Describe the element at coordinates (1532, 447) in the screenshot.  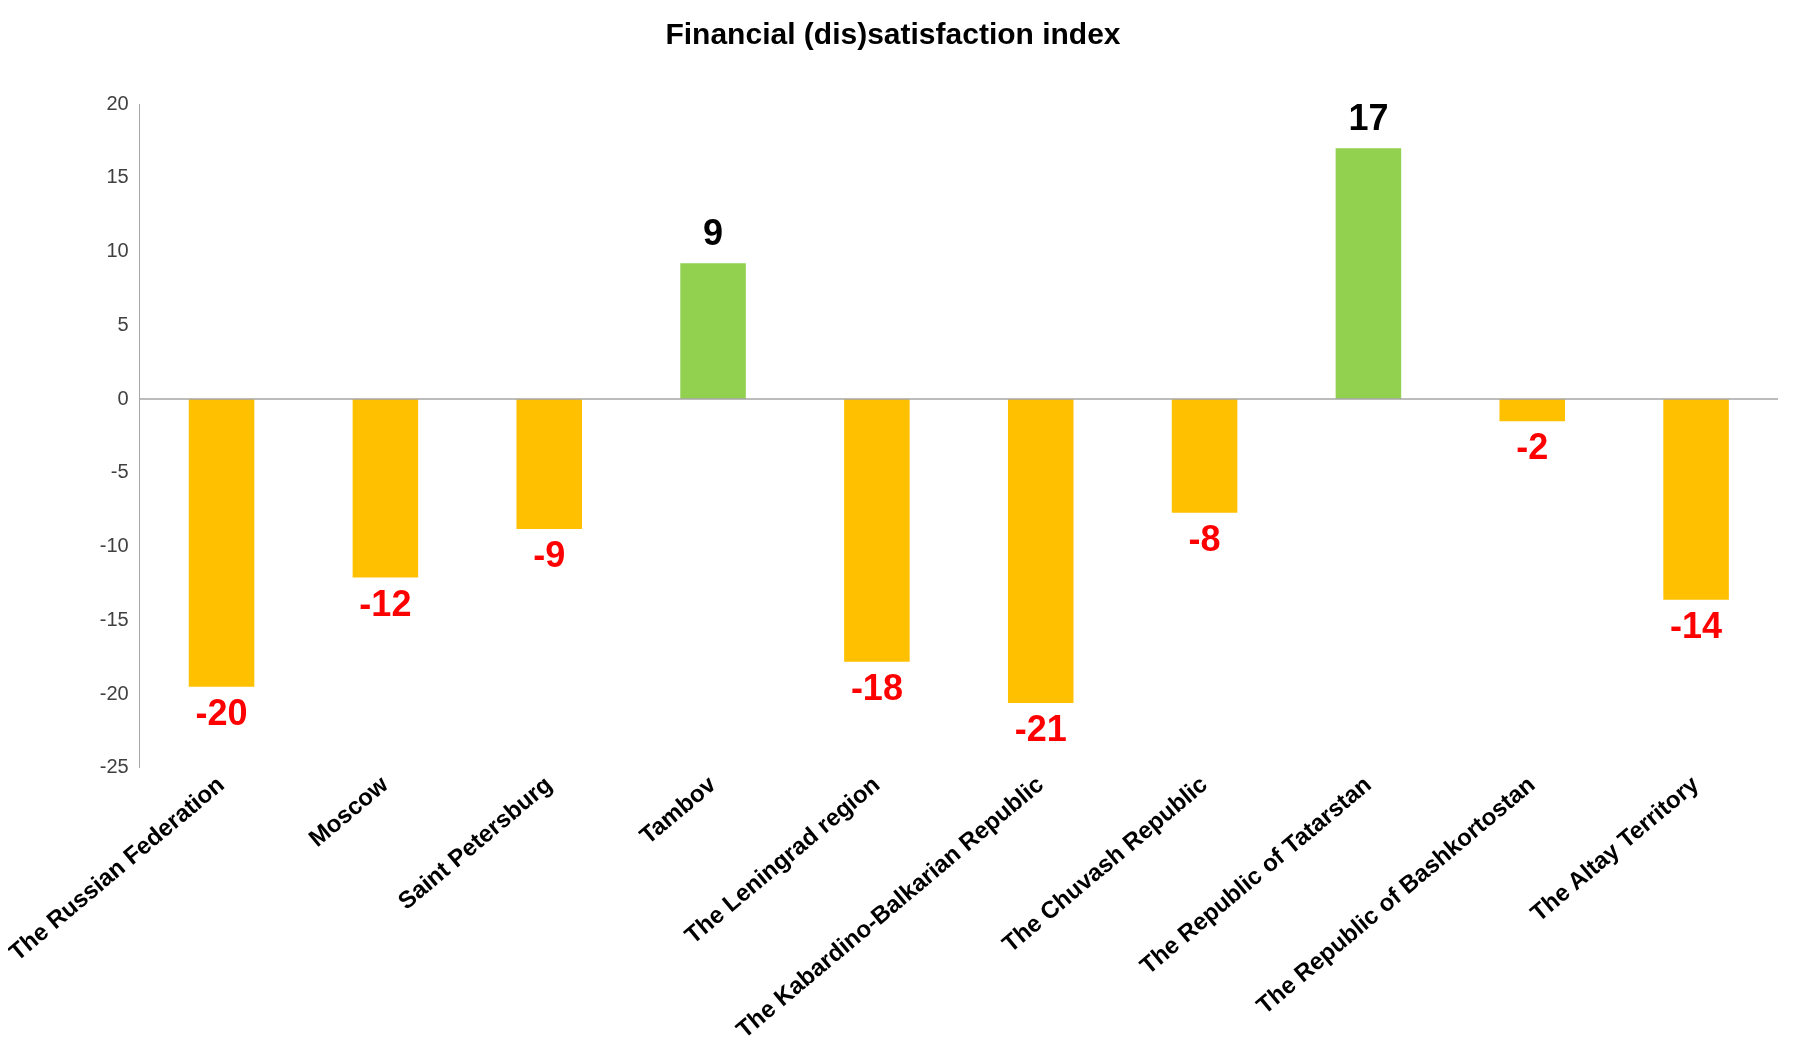
I see `data-label: -2` at that location.